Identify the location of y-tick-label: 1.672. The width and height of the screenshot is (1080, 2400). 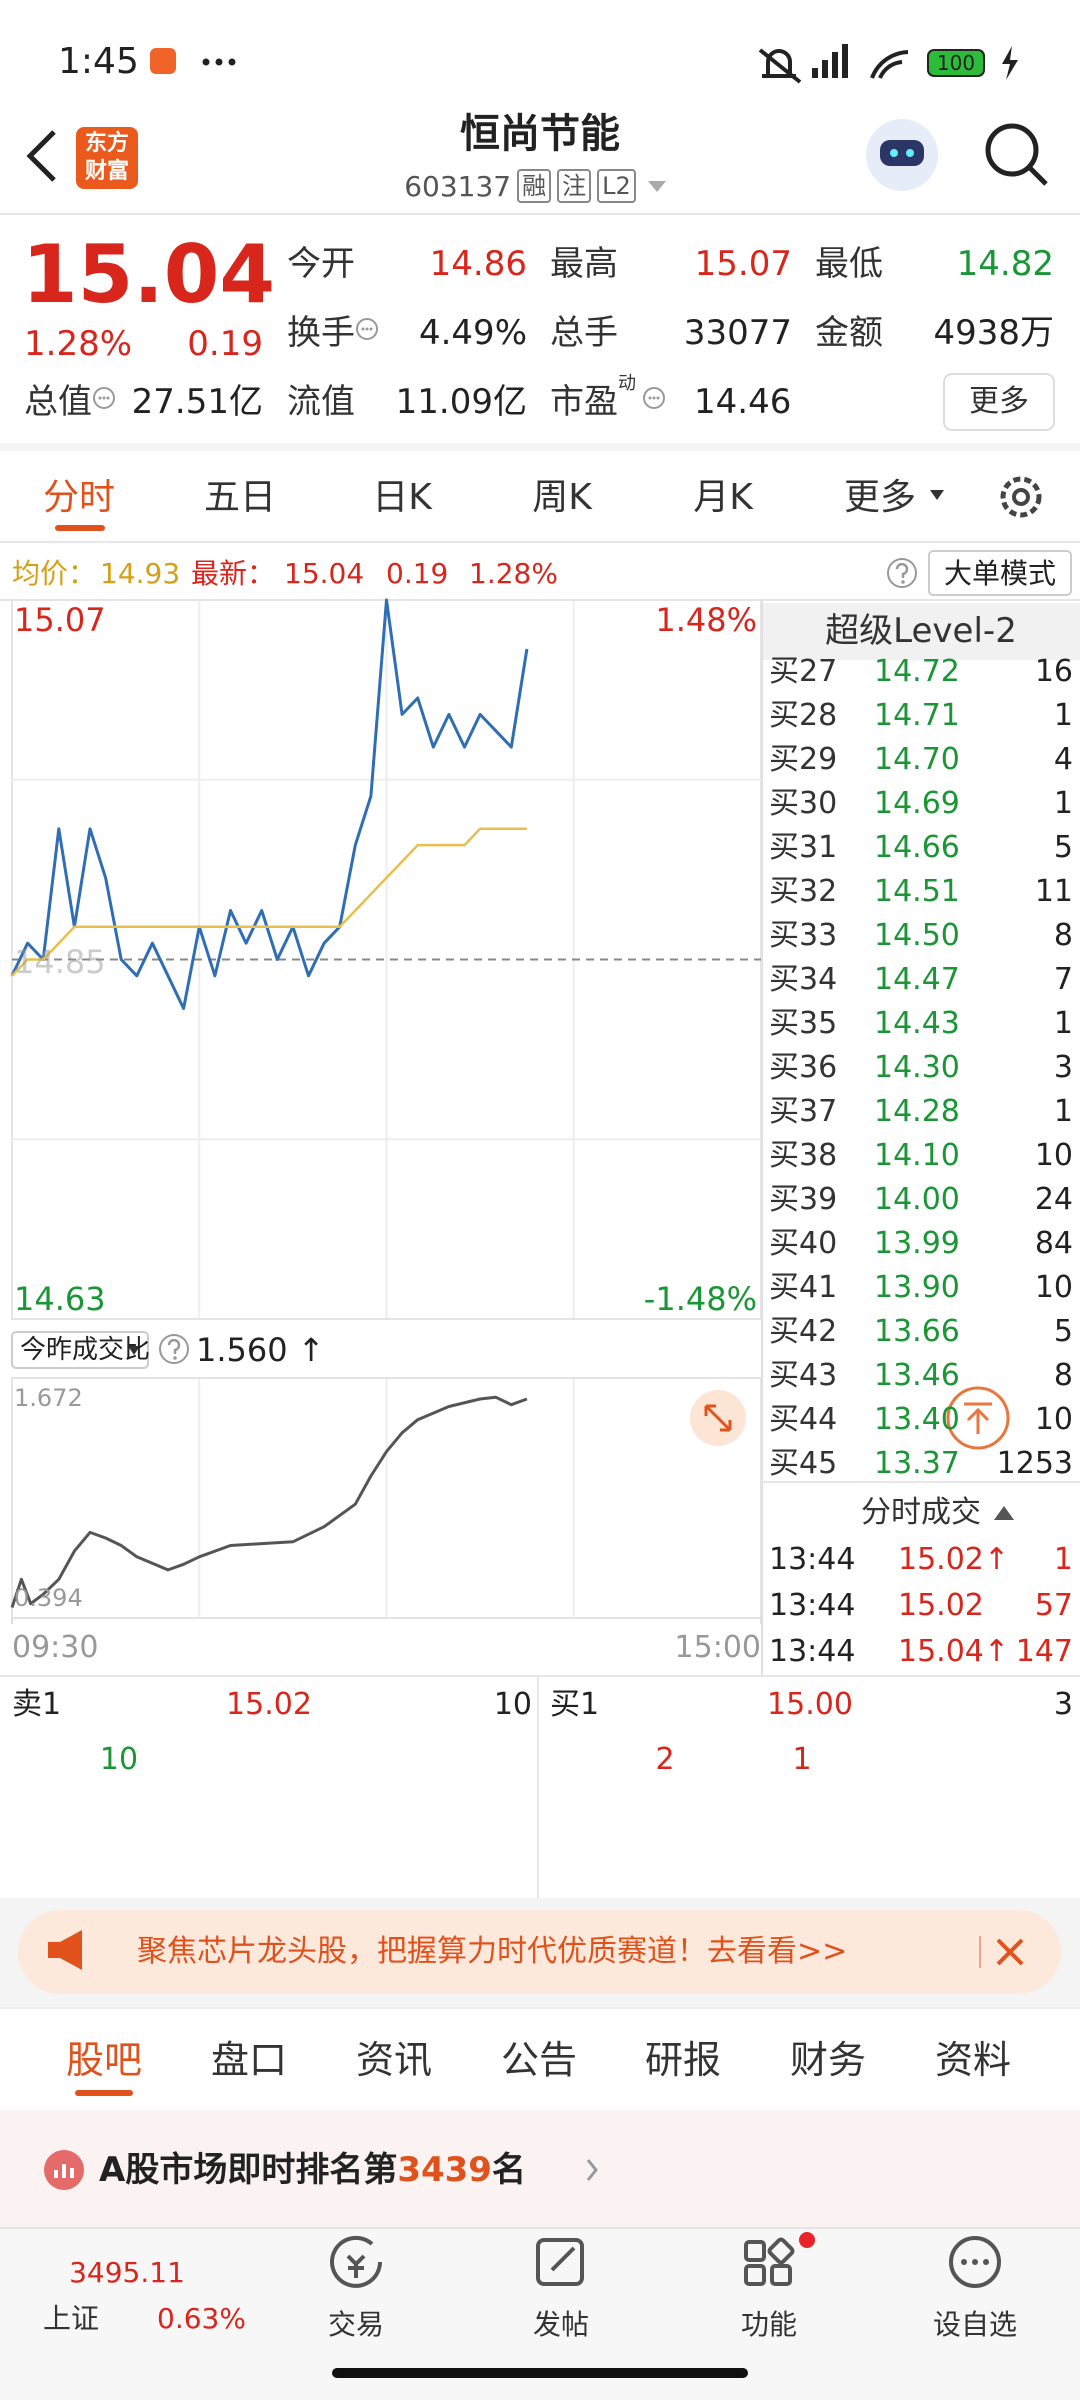
(48, 1398).